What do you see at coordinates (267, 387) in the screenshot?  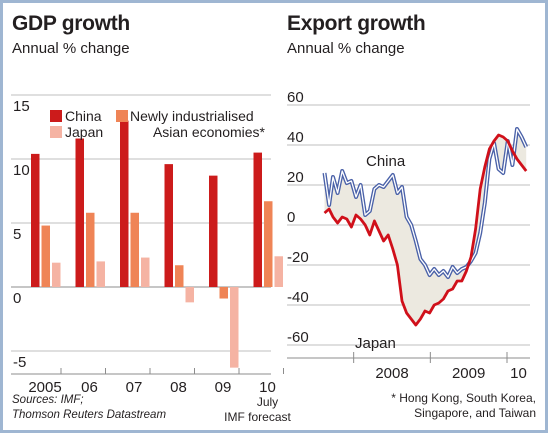 I see `gdp-xtick-label: 10` at bounding box center [267, 387].